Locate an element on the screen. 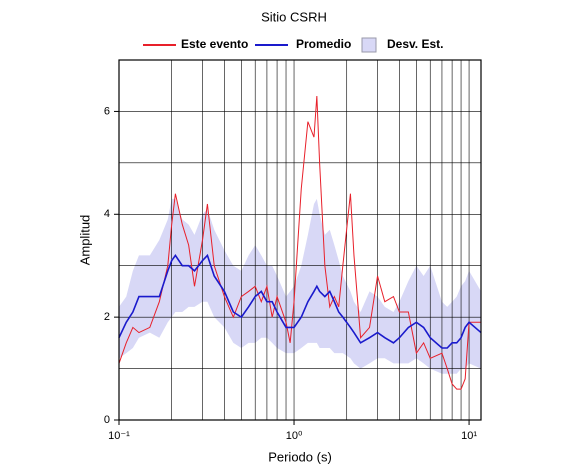 This screenshot has width=586, height=475. series-line is located at coordinates (300, 301).